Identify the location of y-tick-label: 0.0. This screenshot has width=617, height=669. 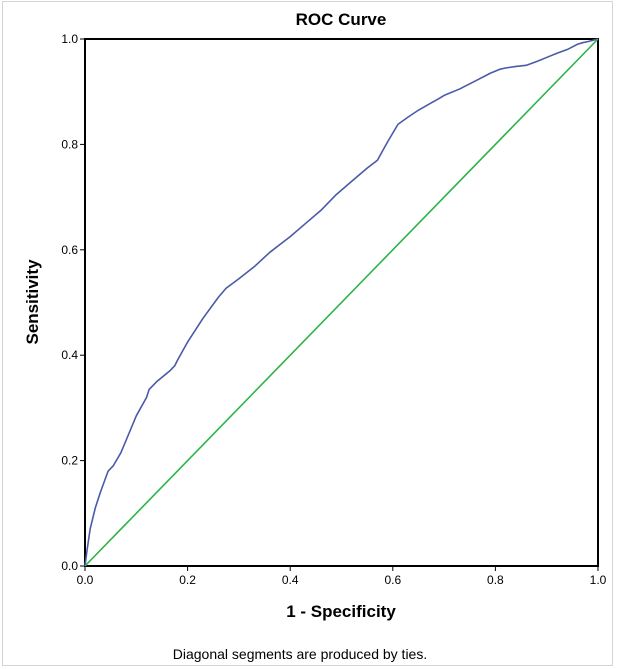
(69, 566).